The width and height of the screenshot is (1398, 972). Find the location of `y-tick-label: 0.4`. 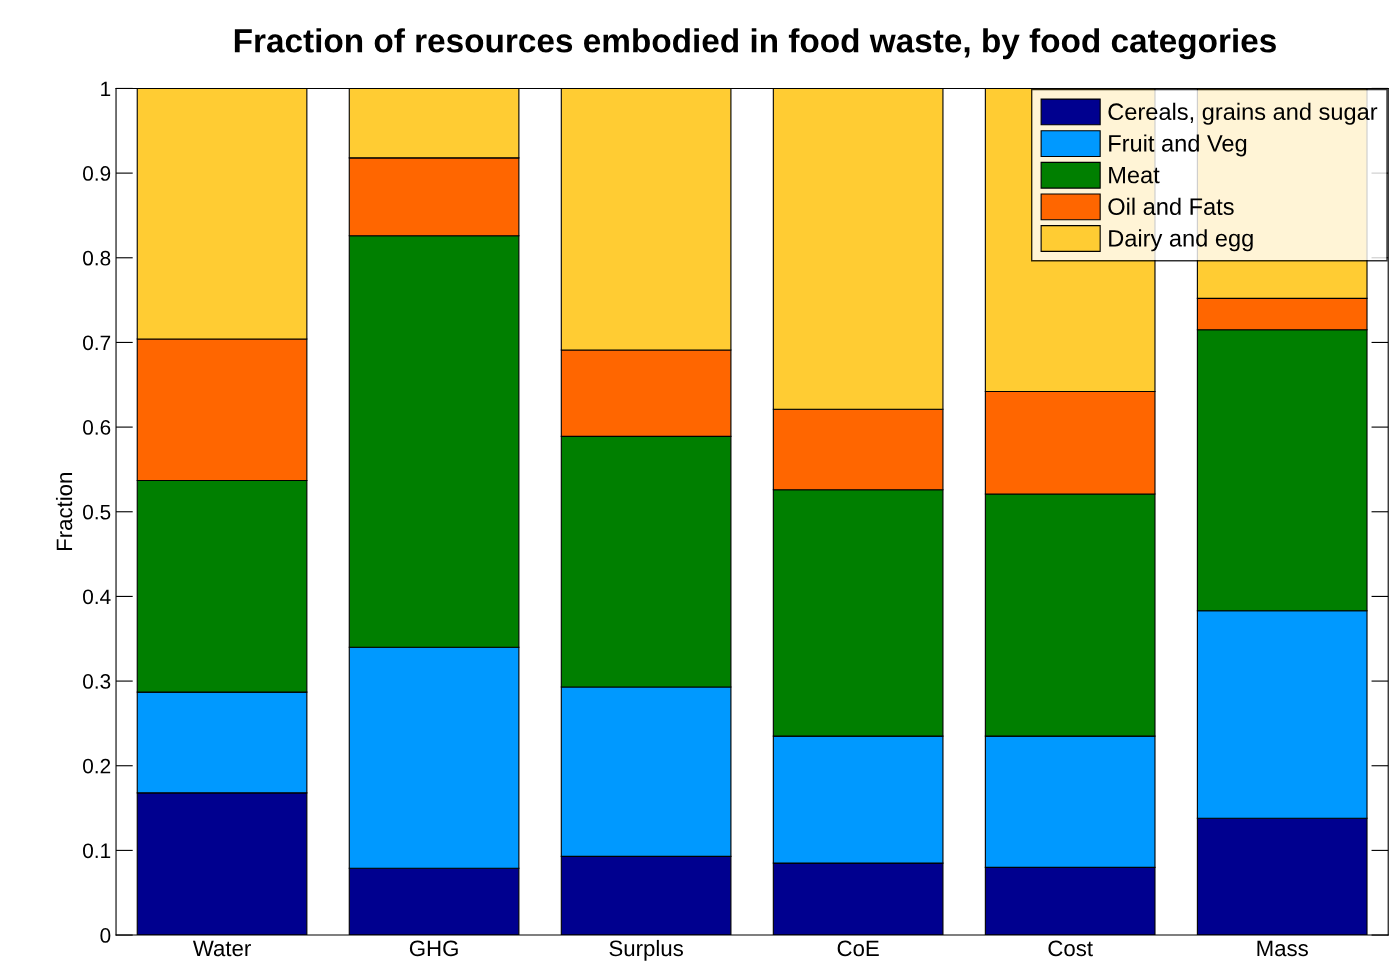

y-tick-label: 0.4 is located at coordinates (97, 597).